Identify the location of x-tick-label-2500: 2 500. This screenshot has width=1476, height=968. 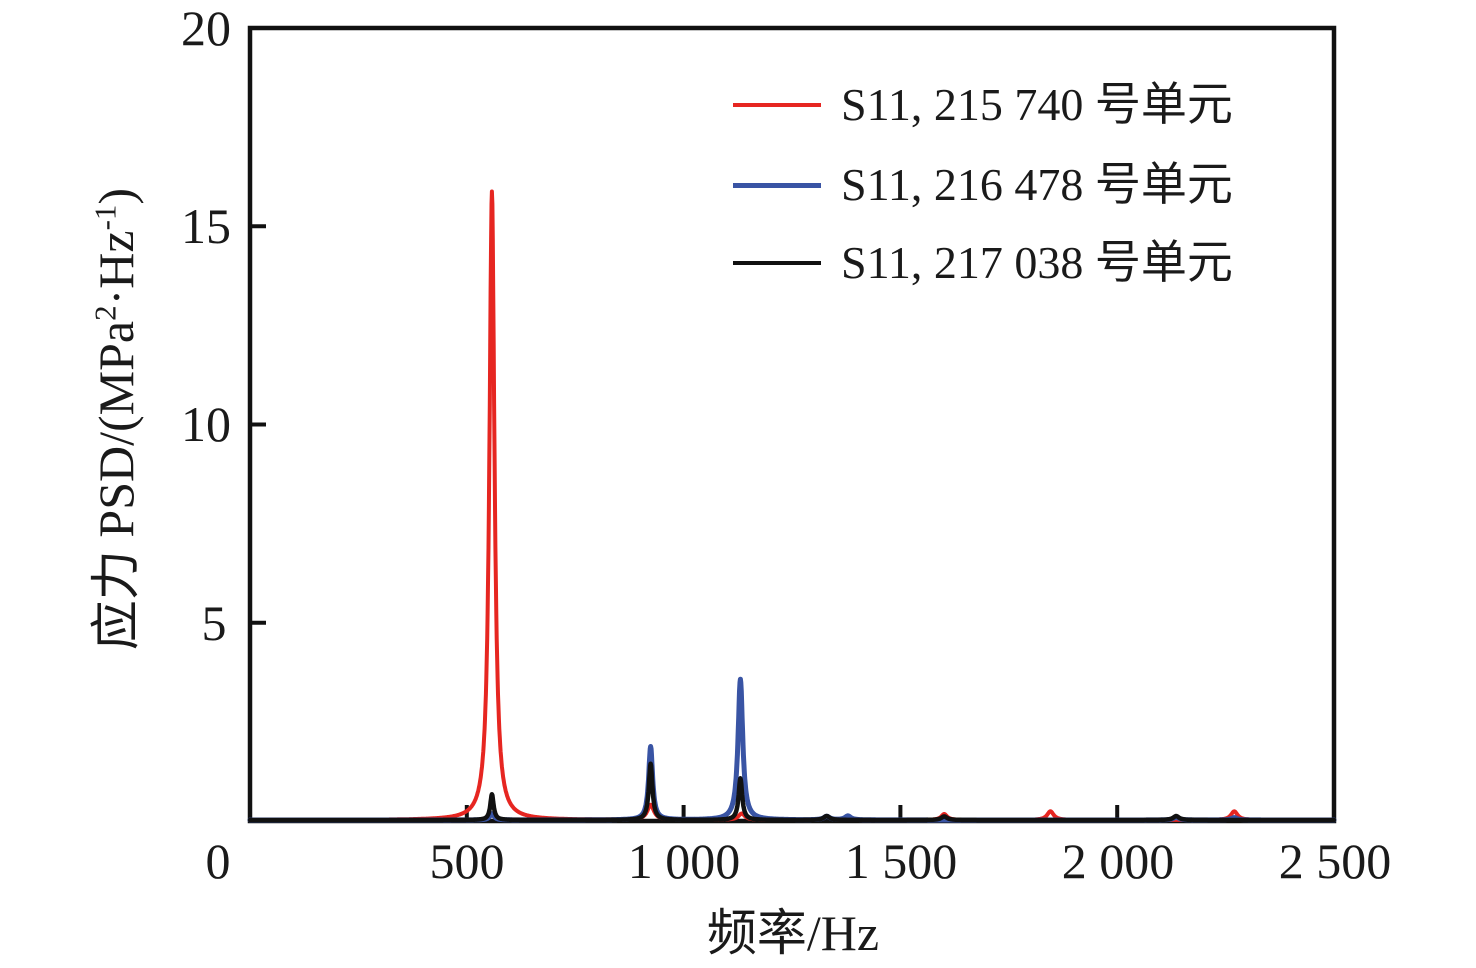
(1335, 861).